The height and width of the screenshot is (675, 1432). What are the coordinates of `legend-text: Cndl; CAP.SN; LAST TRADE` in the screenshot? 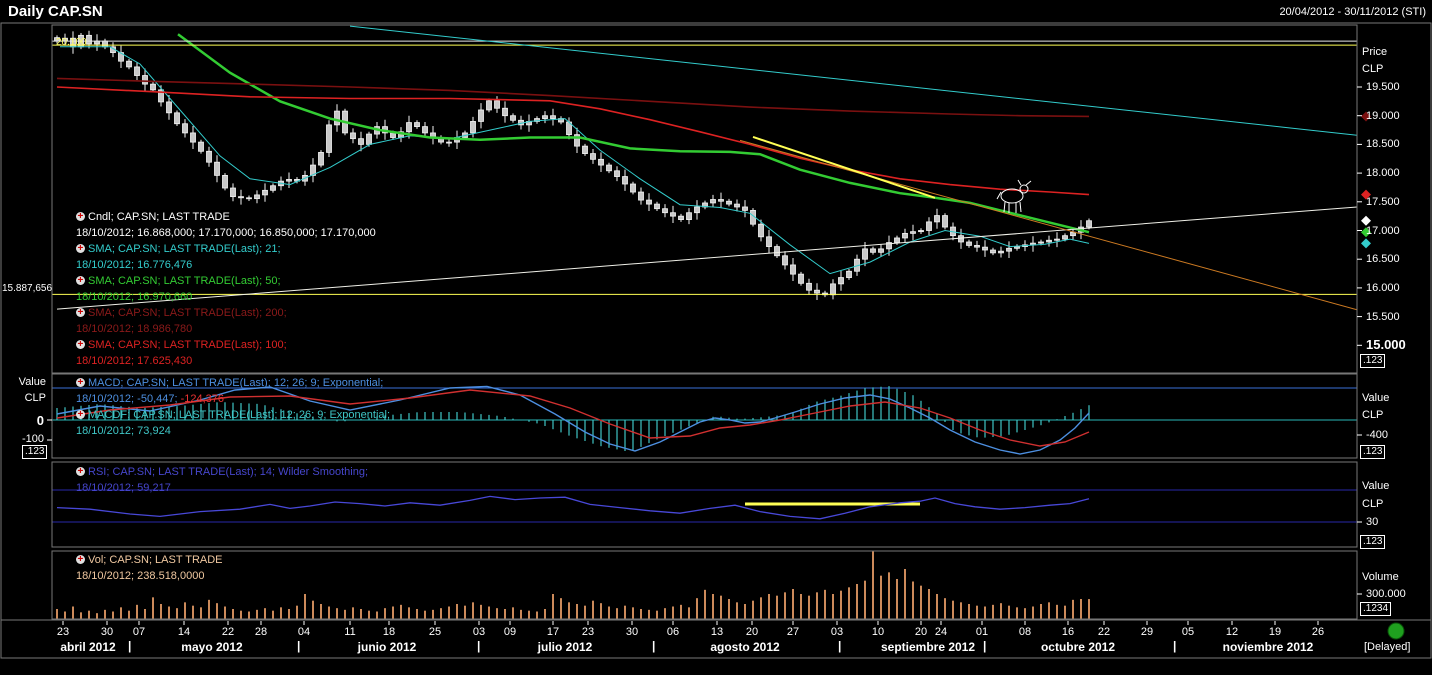 It's located at (159, 217).